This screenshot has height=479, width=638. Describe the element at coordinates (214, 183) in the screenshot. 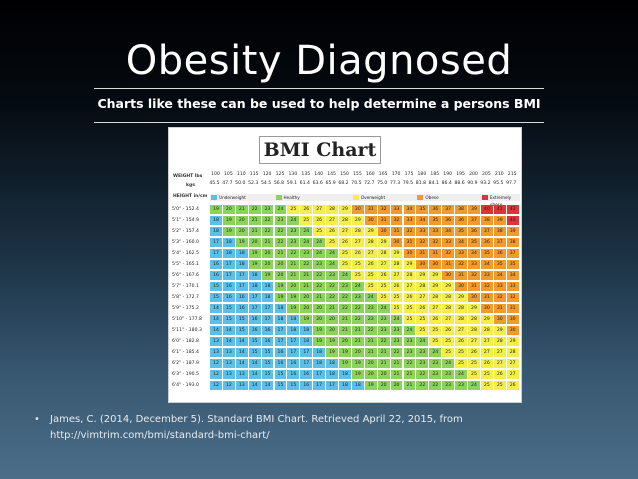

I see `weight-kg-value: 45.5` at that location.